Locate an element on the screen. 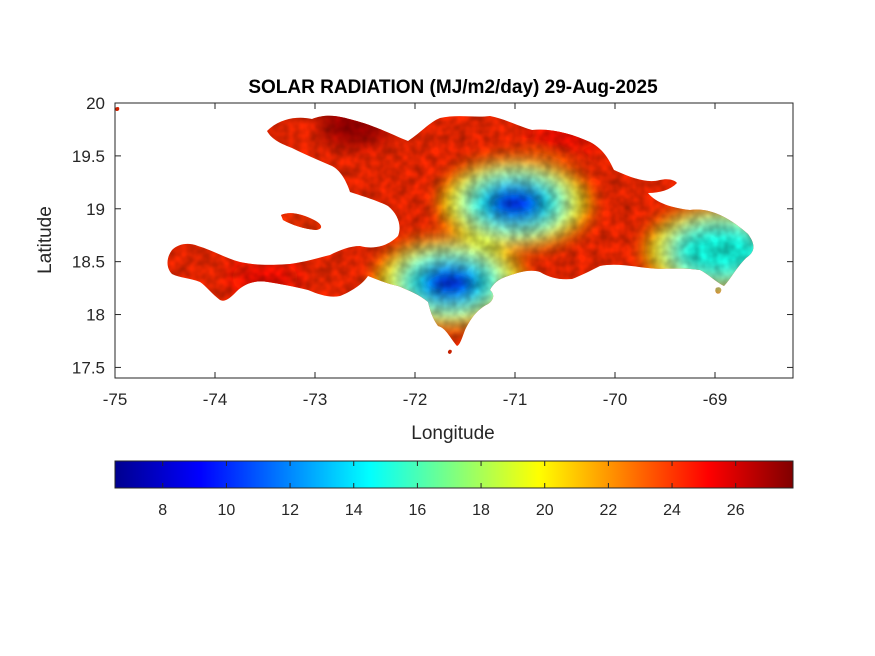 The width and height of the screenshot is (875, 656). x-axis-label: Longitude is located at coordinates (452, 433).